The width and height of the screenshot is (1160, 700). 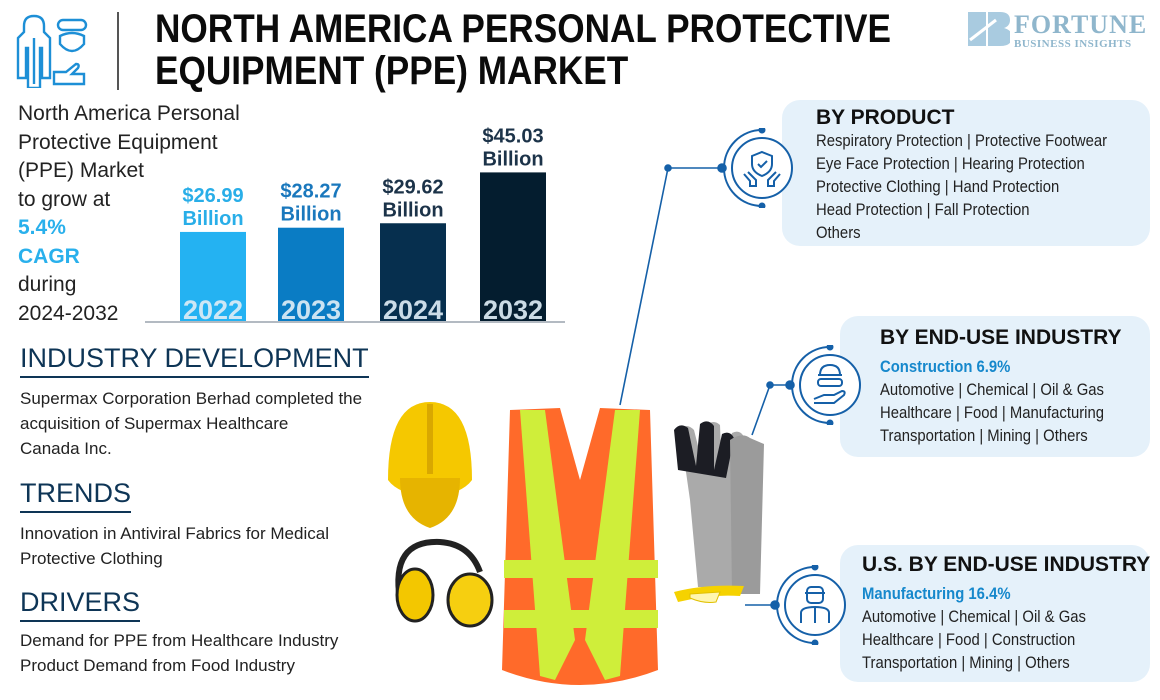 I want to click on safety-vest-image, so click(x=580, y=546).